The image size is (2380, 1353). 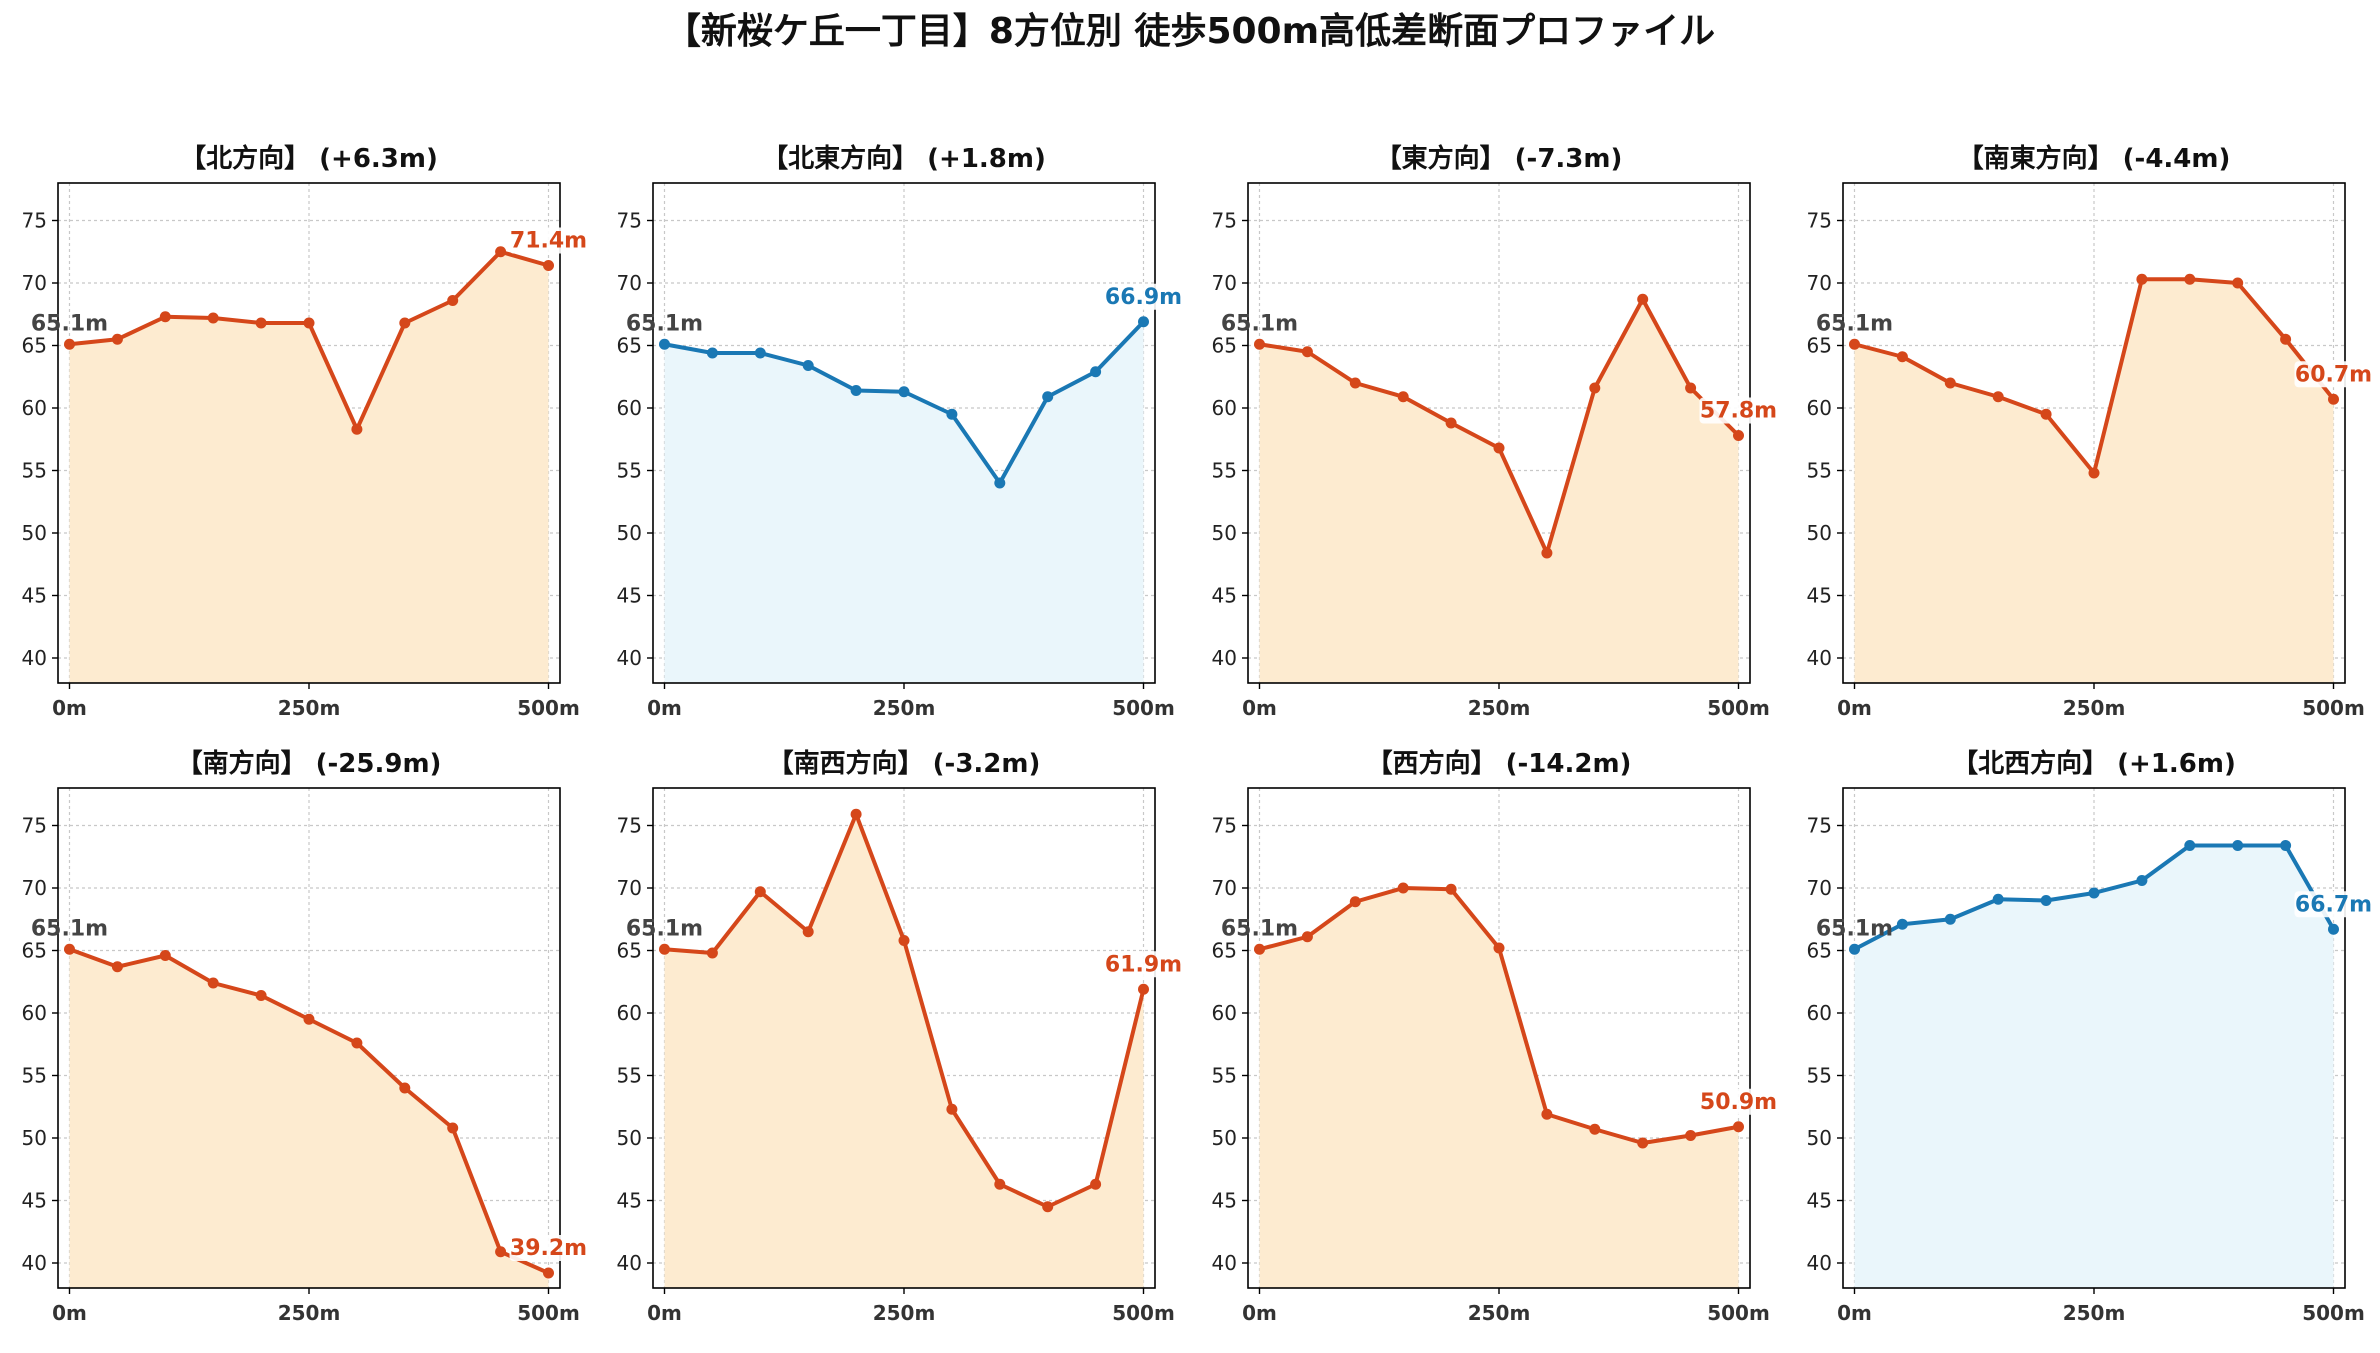 I want to click on end-value-label: 61.9m, so click(x=1143, y=964).